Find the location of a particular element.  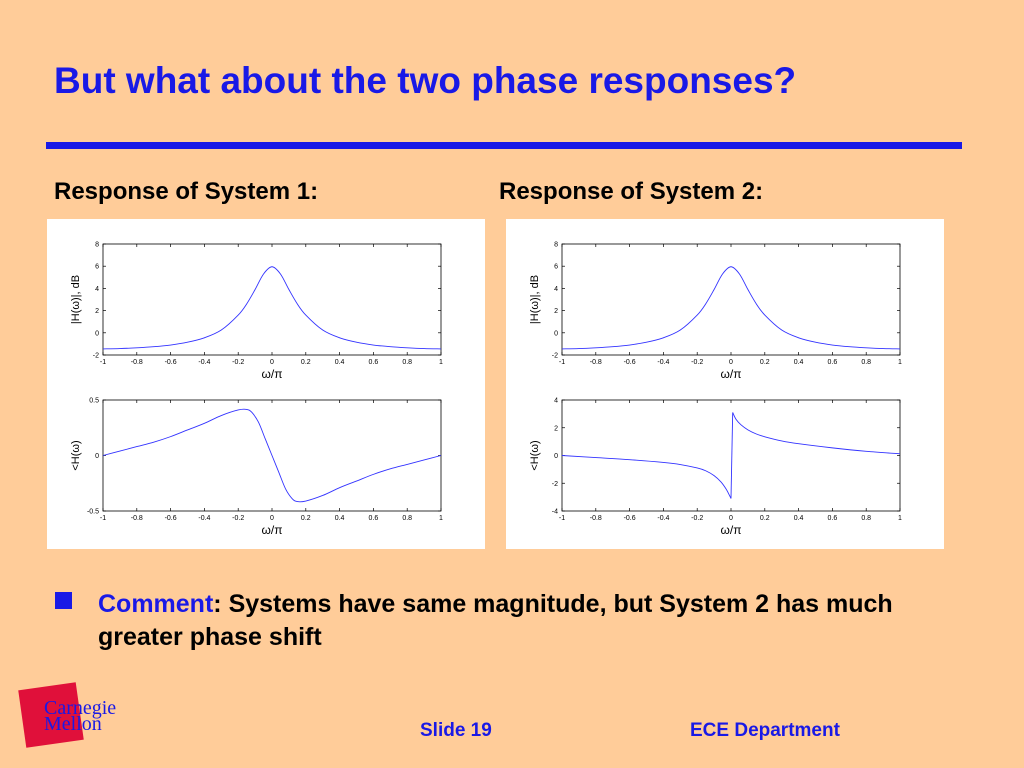

comment-keyword: Comment is located at coordinates (156, 604).